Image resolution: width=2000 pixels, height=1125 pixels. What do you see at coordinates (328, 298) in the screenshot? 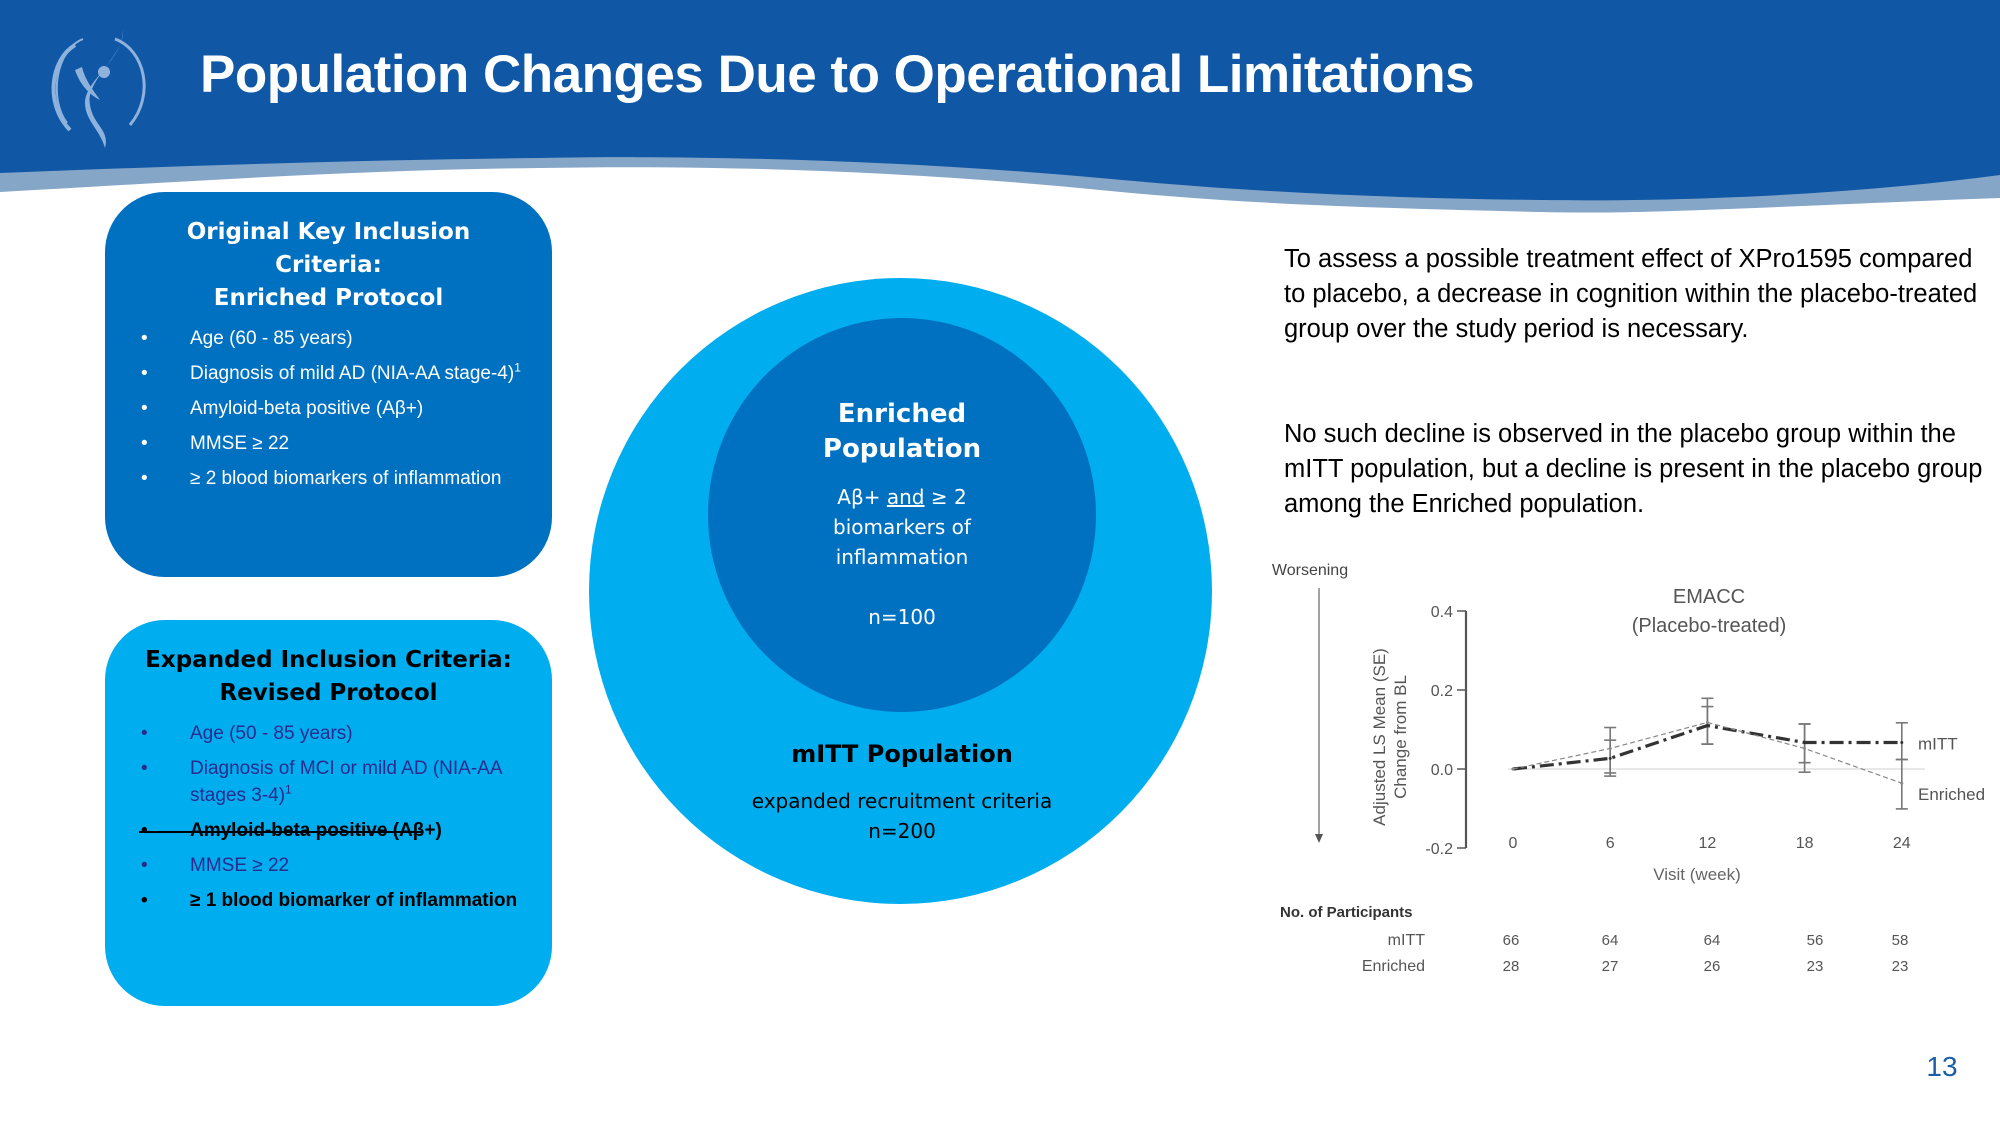
I see `original-criteria-title-line2: Enriched Protocol` at bounding box center [328, 298].